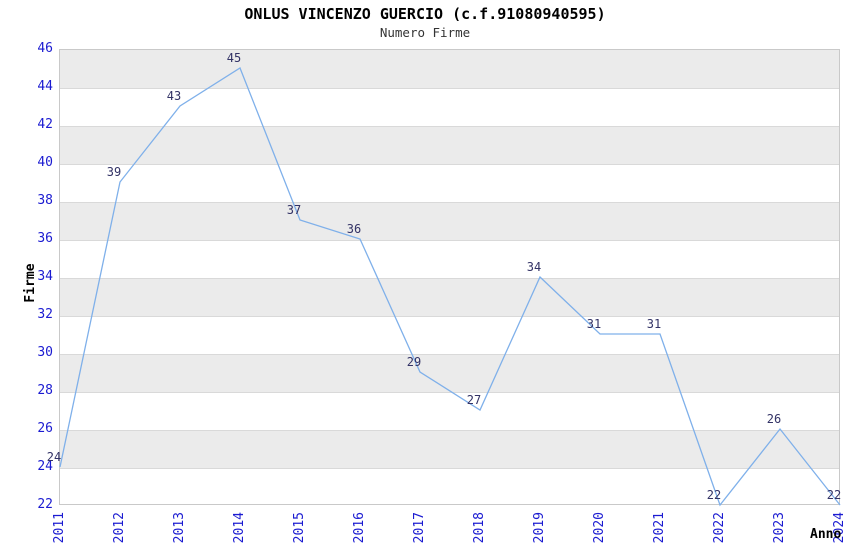  What do you see at coordinates (239, 528) in the screenshot?
I see `x-tick-label: 2014` at bounding box center [239, 528].